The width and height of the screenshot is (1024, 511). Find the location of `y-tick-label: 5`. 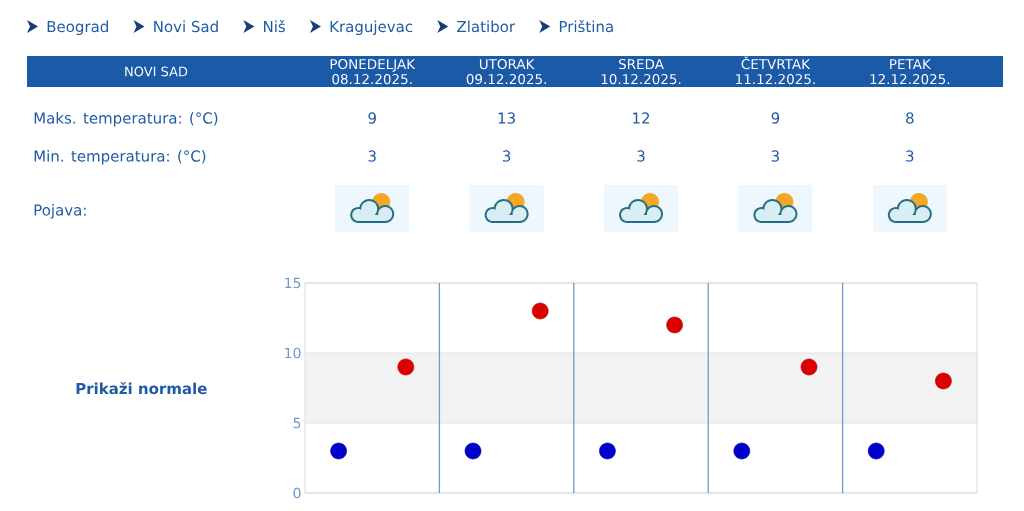

y-tick-label: 5 is located at coordinates (297, 423).